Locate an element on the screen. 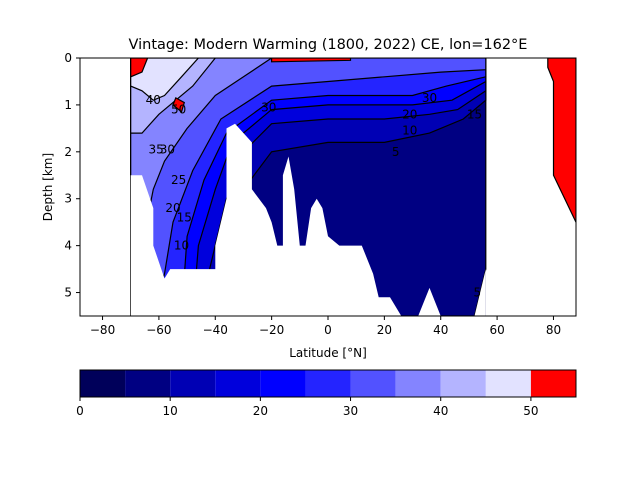  y-tick-label: 3 is located at coordinates (68, 199).